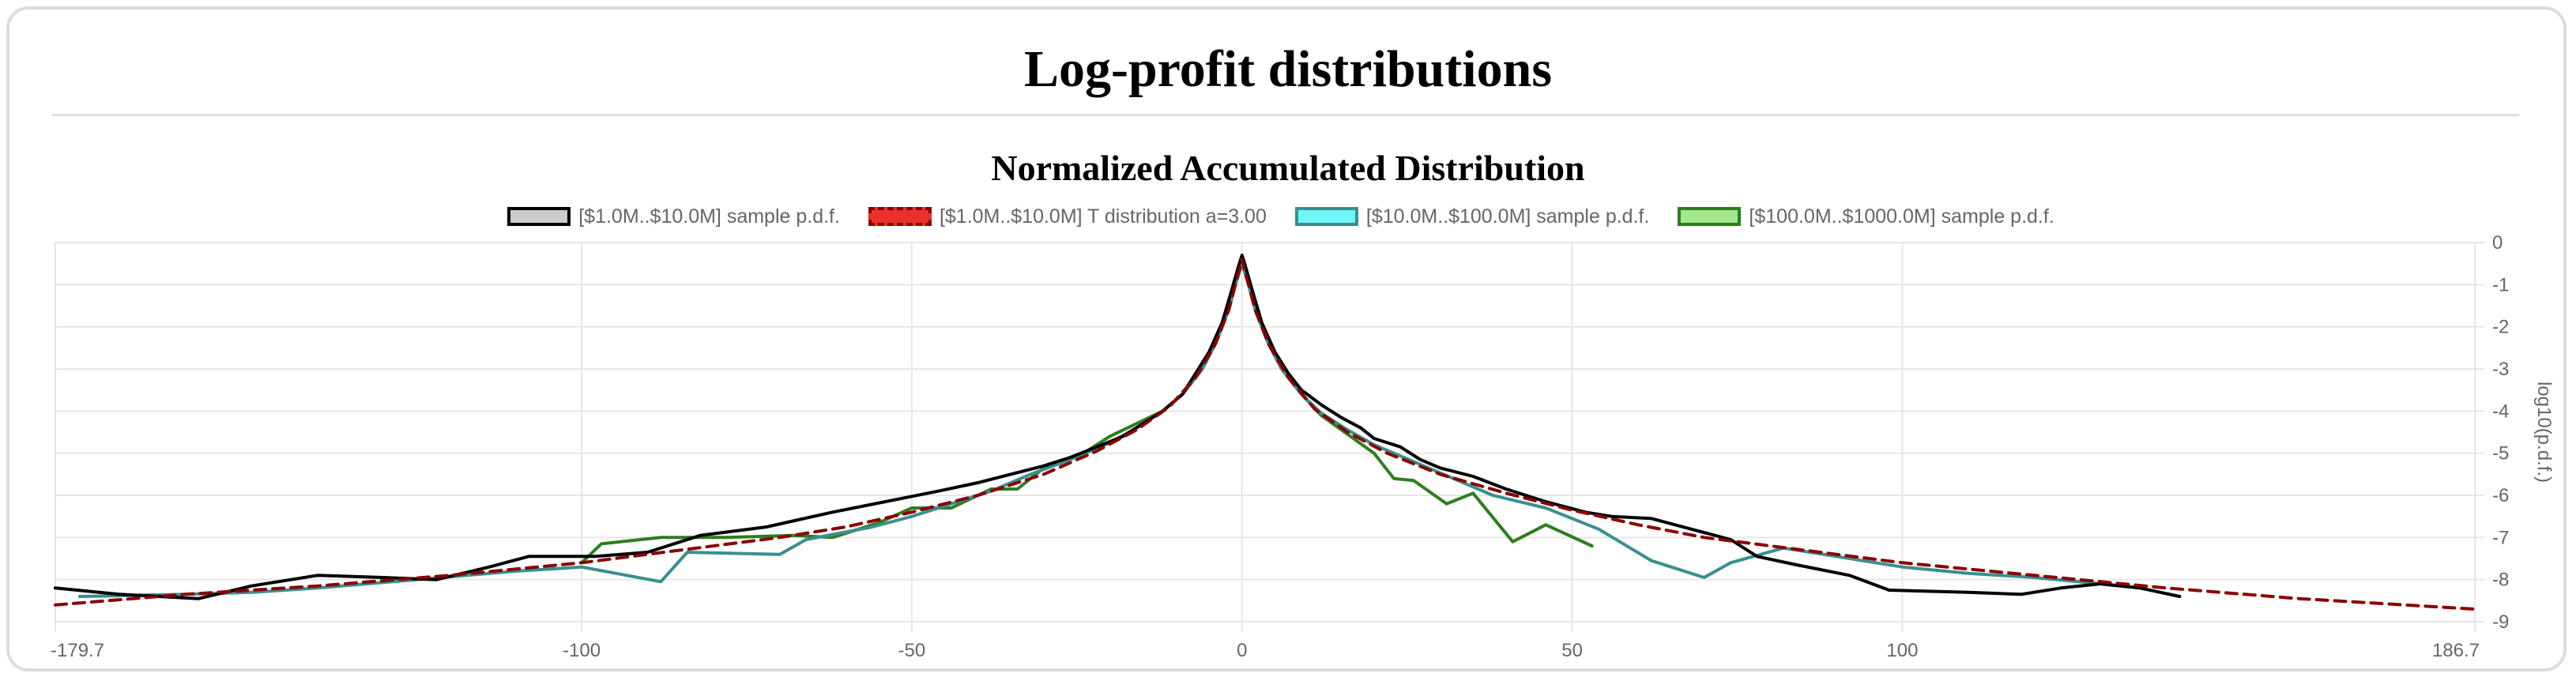  What do you see at coordinates (1902, 650) in the screenshot?
I see `x-tick-label: 100` at bounding box center [1902, 650].